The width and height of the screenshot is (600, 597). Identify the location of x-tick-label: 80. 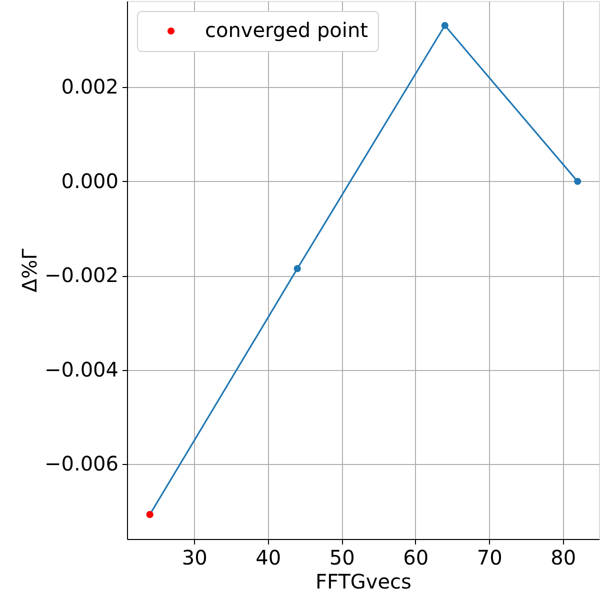
(563, 558).